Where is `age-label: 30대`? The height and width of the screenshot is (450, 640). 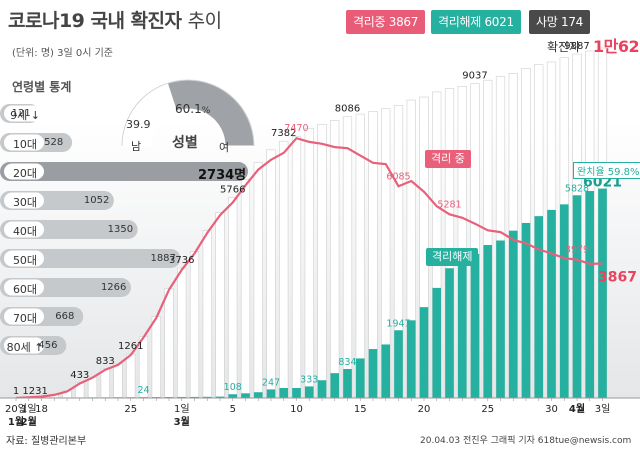
age-label: 30대 is located at coordinates (25, 202).